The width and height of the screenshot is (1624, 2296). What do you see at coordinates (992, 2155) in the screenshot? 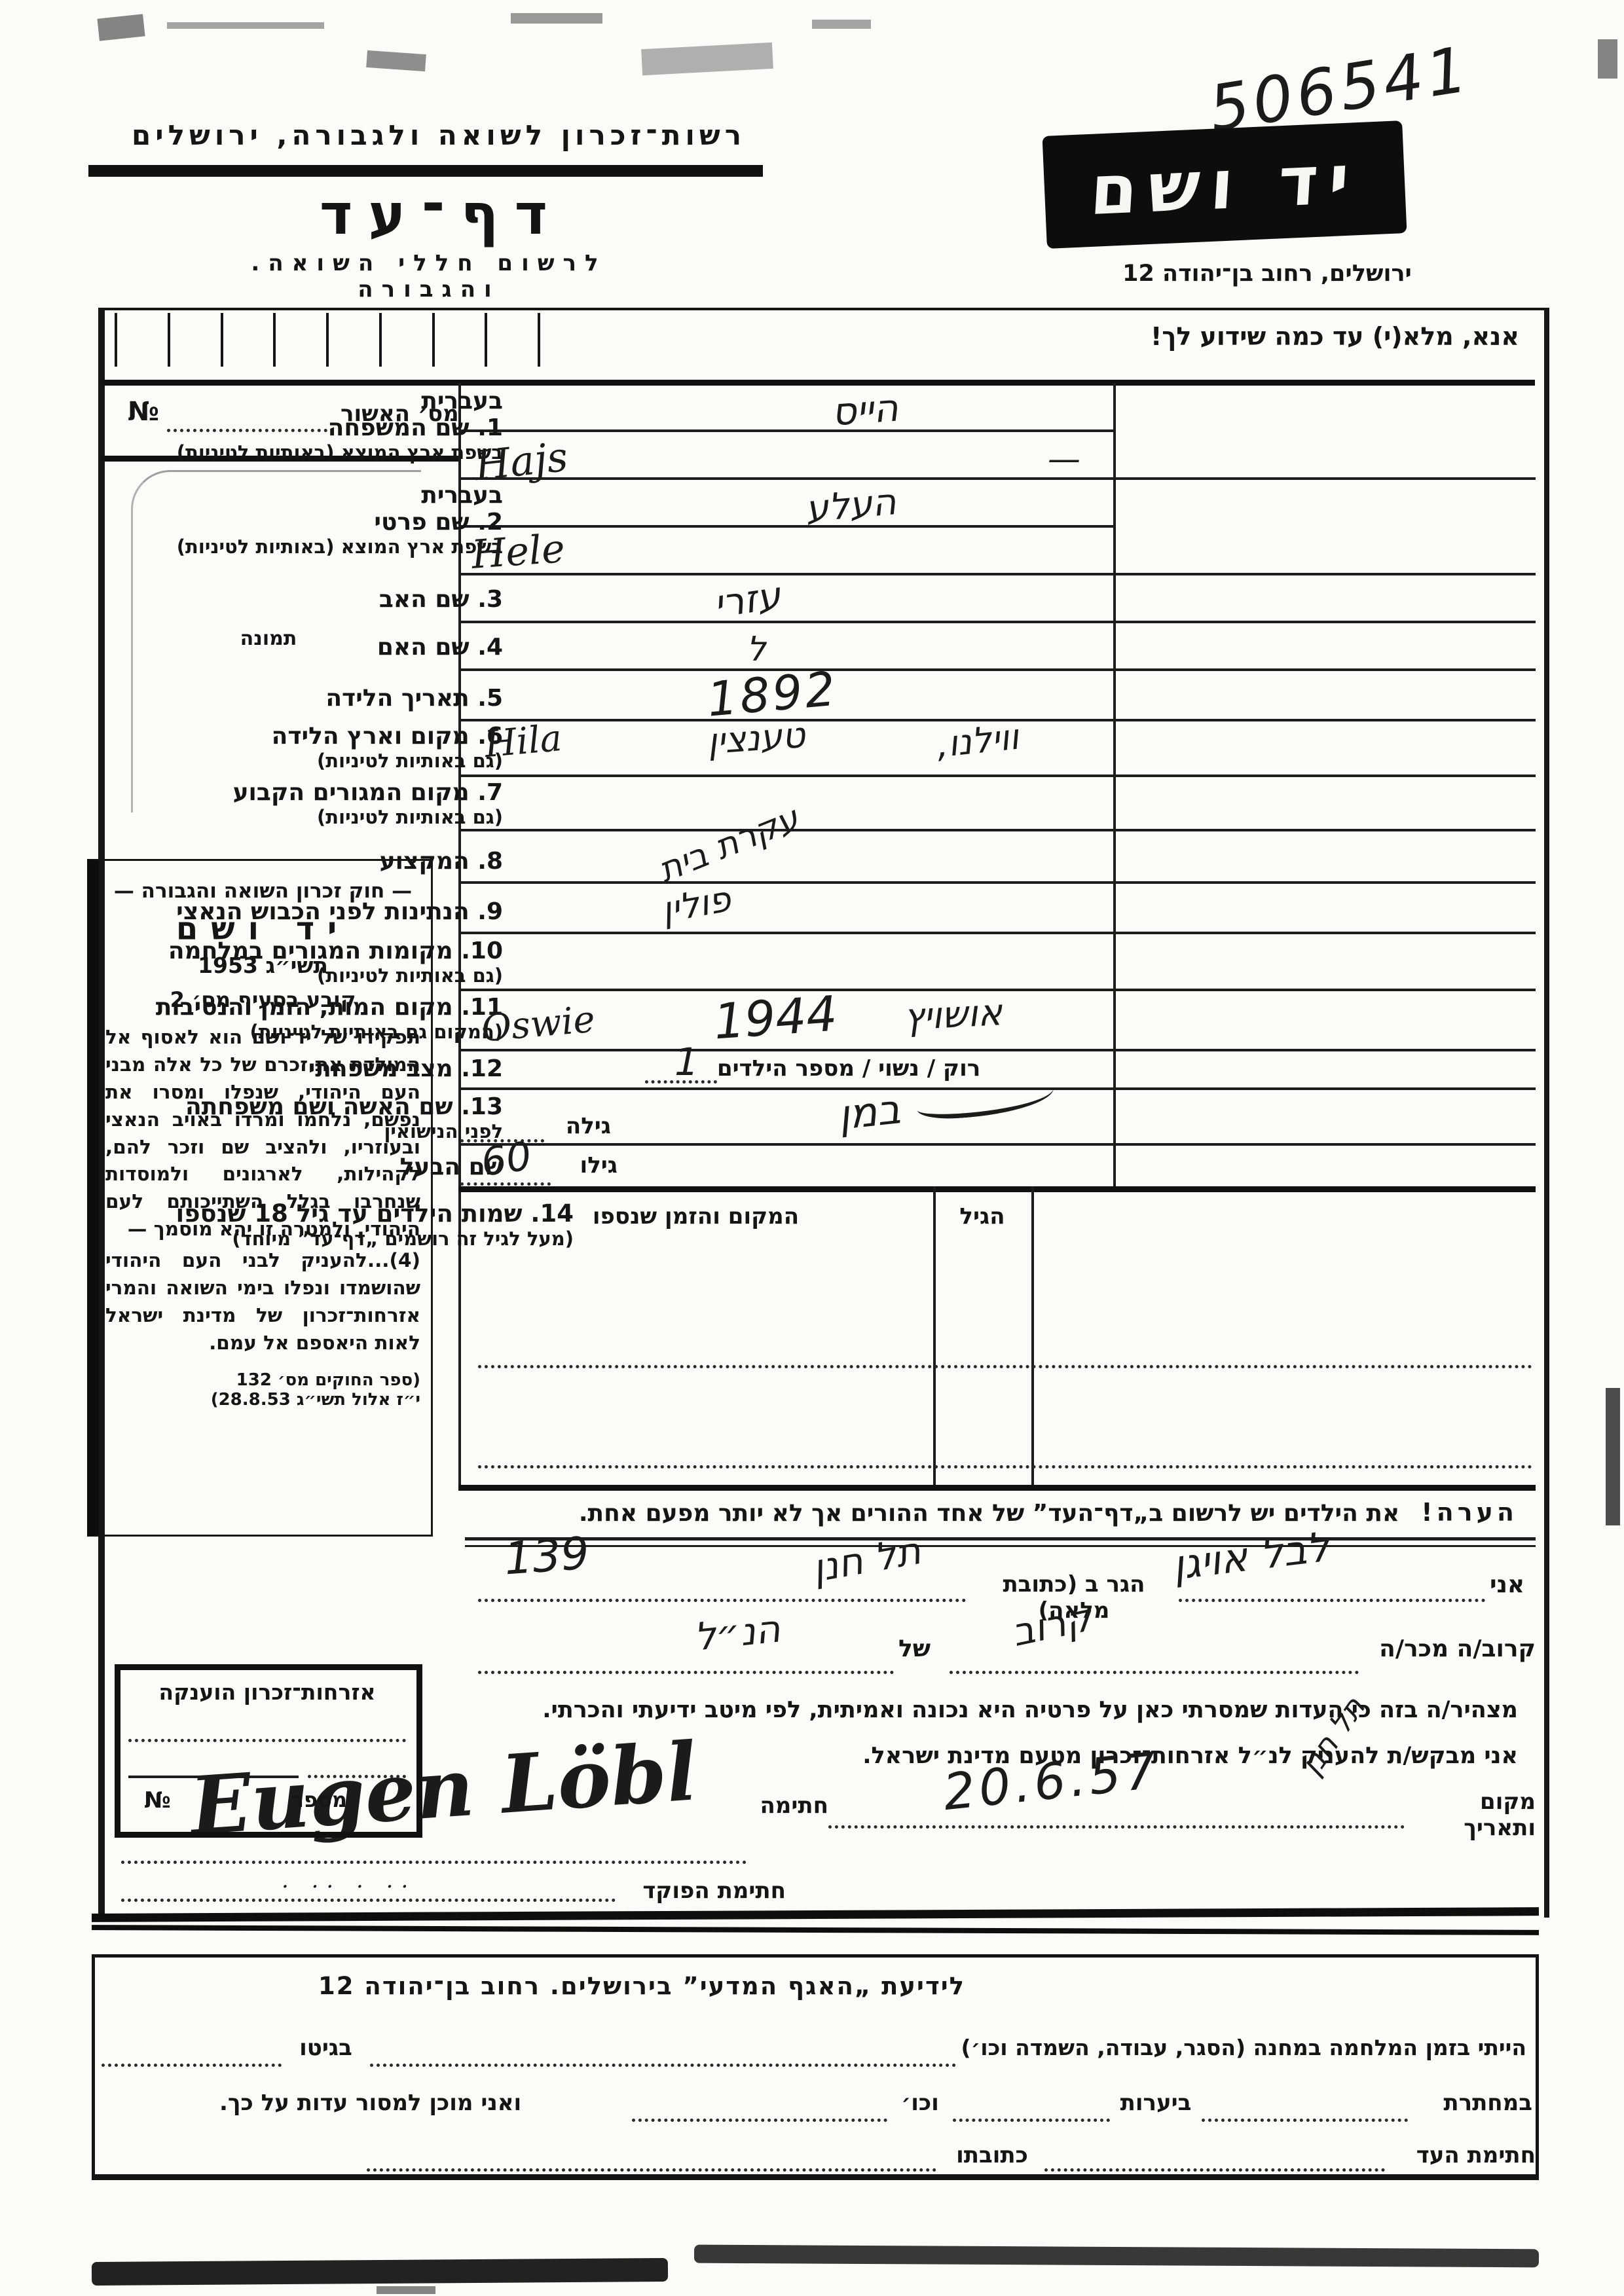
I see `witness-address-label: כתובתו` at bounding box center [992, 2155].